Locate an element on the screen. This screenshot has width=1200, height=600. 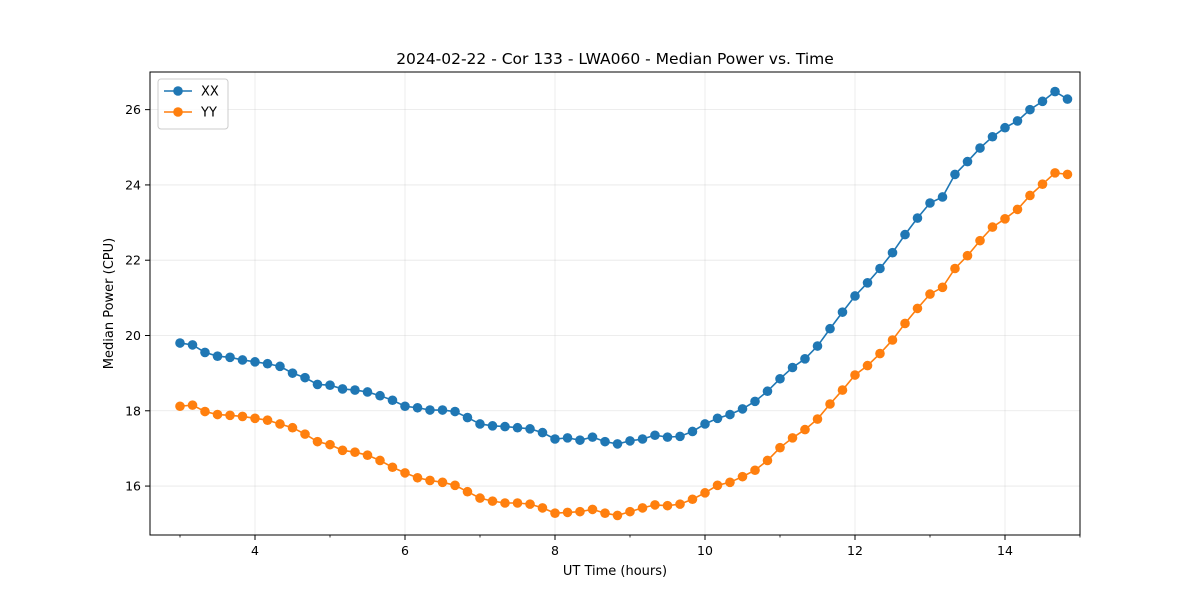
x-axis: 4 6 8 10 12 14 is located at coordinates (630, 546).